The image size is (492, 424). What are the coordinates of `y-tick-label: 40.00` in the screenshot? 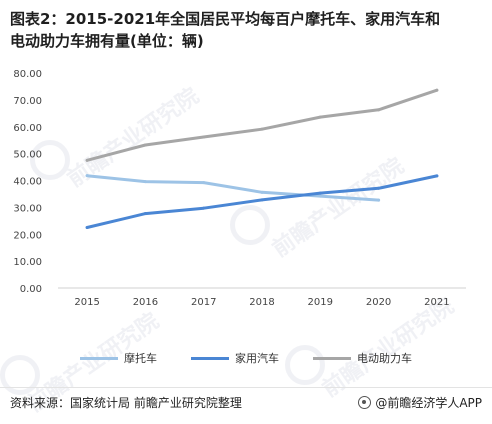 It's located at (27, 182).